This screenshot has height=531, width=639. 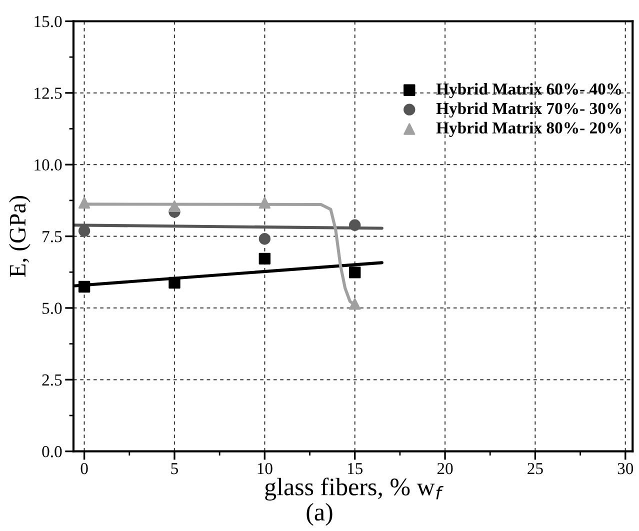 I want to click on y-tick-label: 5.0, so click(x=52, y=308).